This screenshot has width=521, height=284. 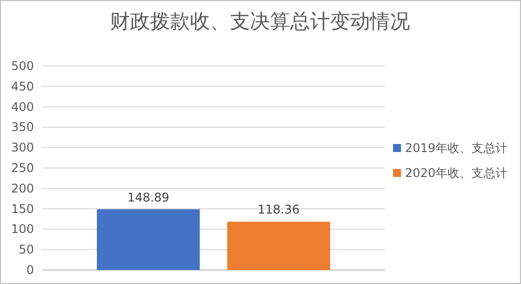 What do you see at coordinates (456, 173) in the screenshot?
I see `legend-label: 2020年收、支总计` at bounding box center [456, 173].